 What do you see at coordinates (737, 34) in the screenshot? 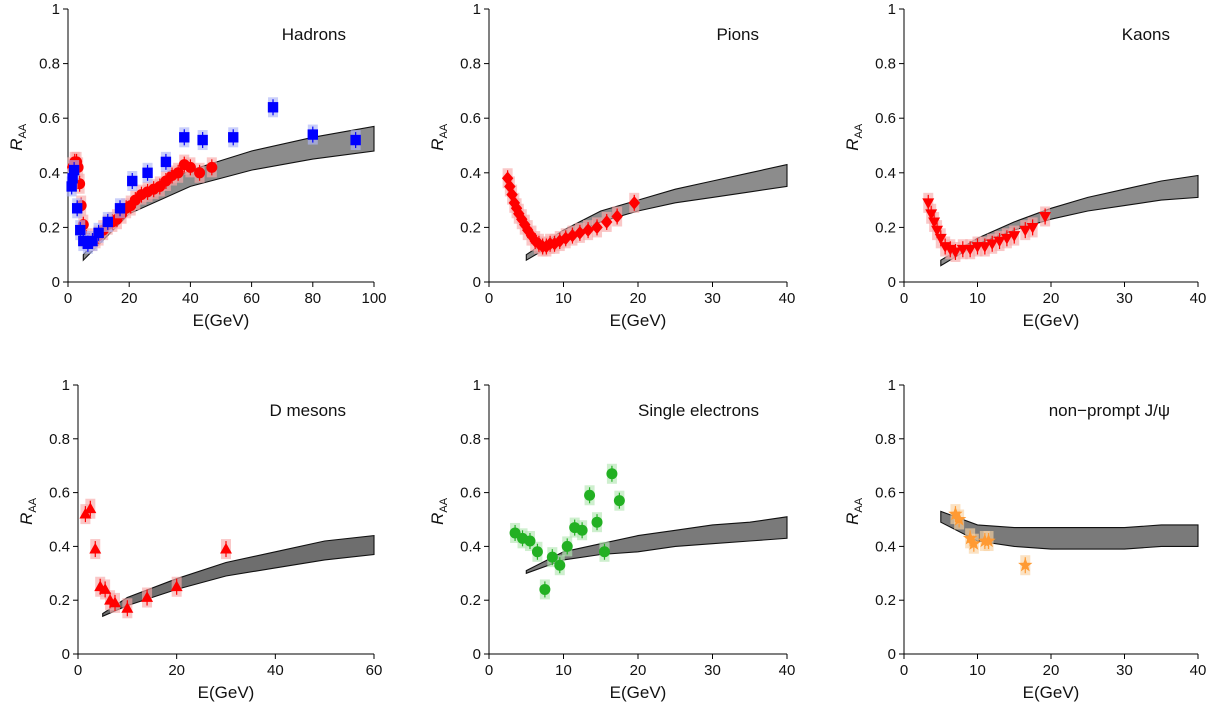
I see `panel-title: Pions` at bounding box center [737, 34].